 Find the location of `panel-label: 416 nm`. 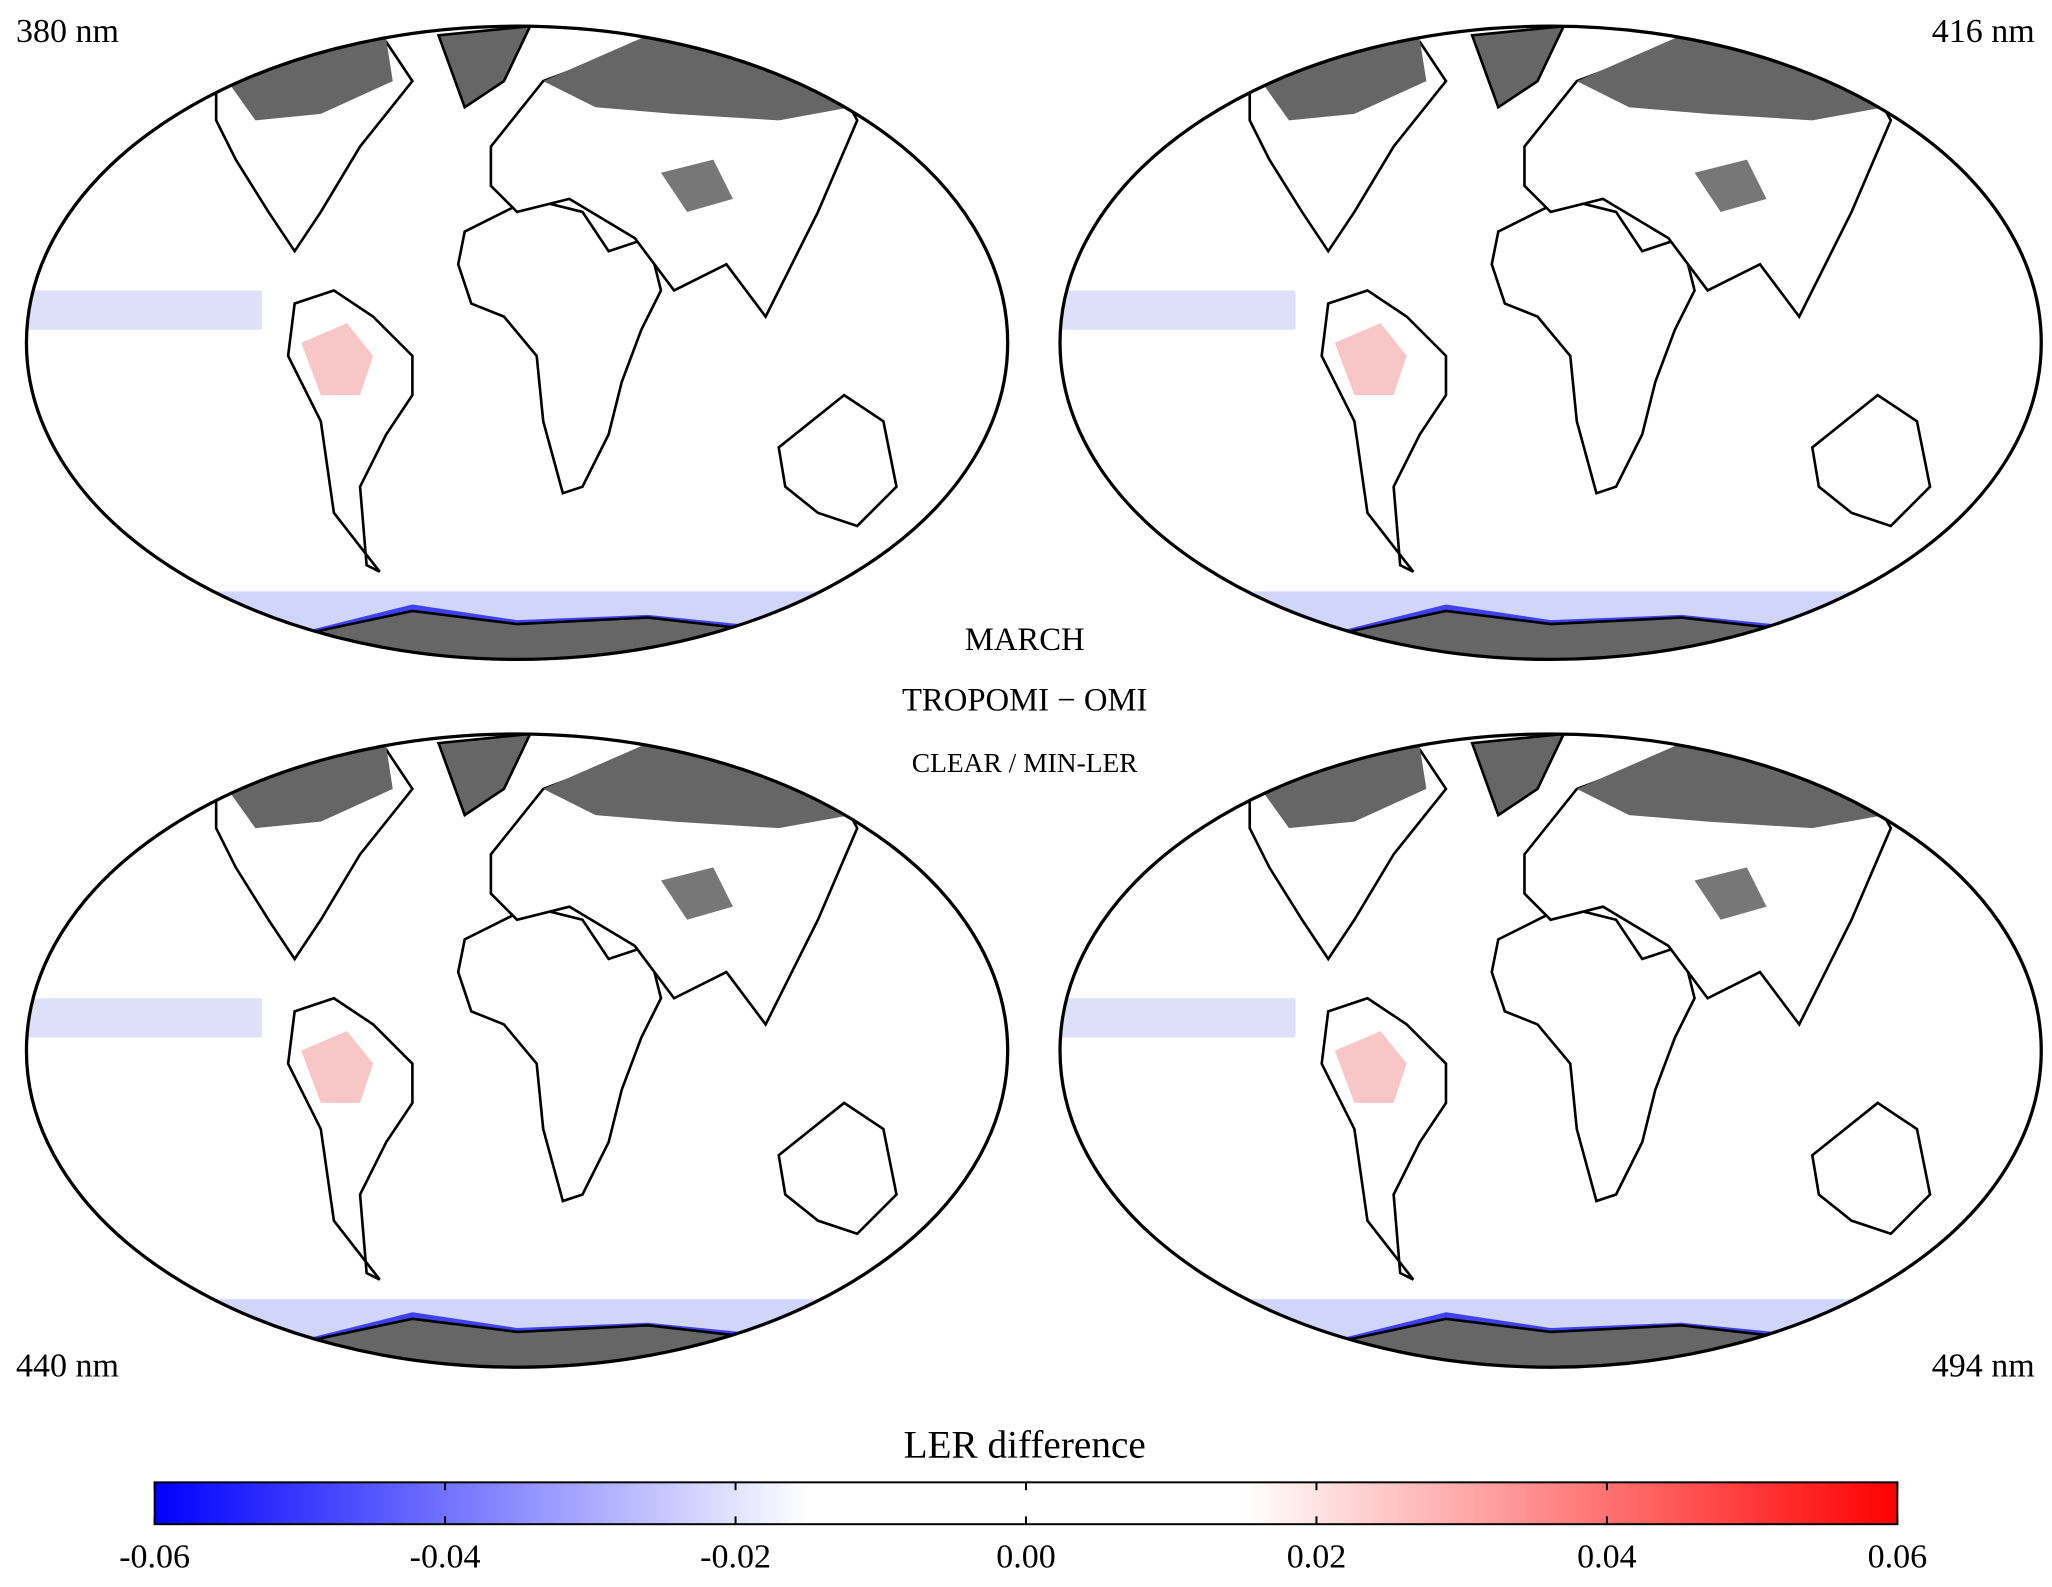

panel-label: 416 nm is located at coordinates (1983, 31).